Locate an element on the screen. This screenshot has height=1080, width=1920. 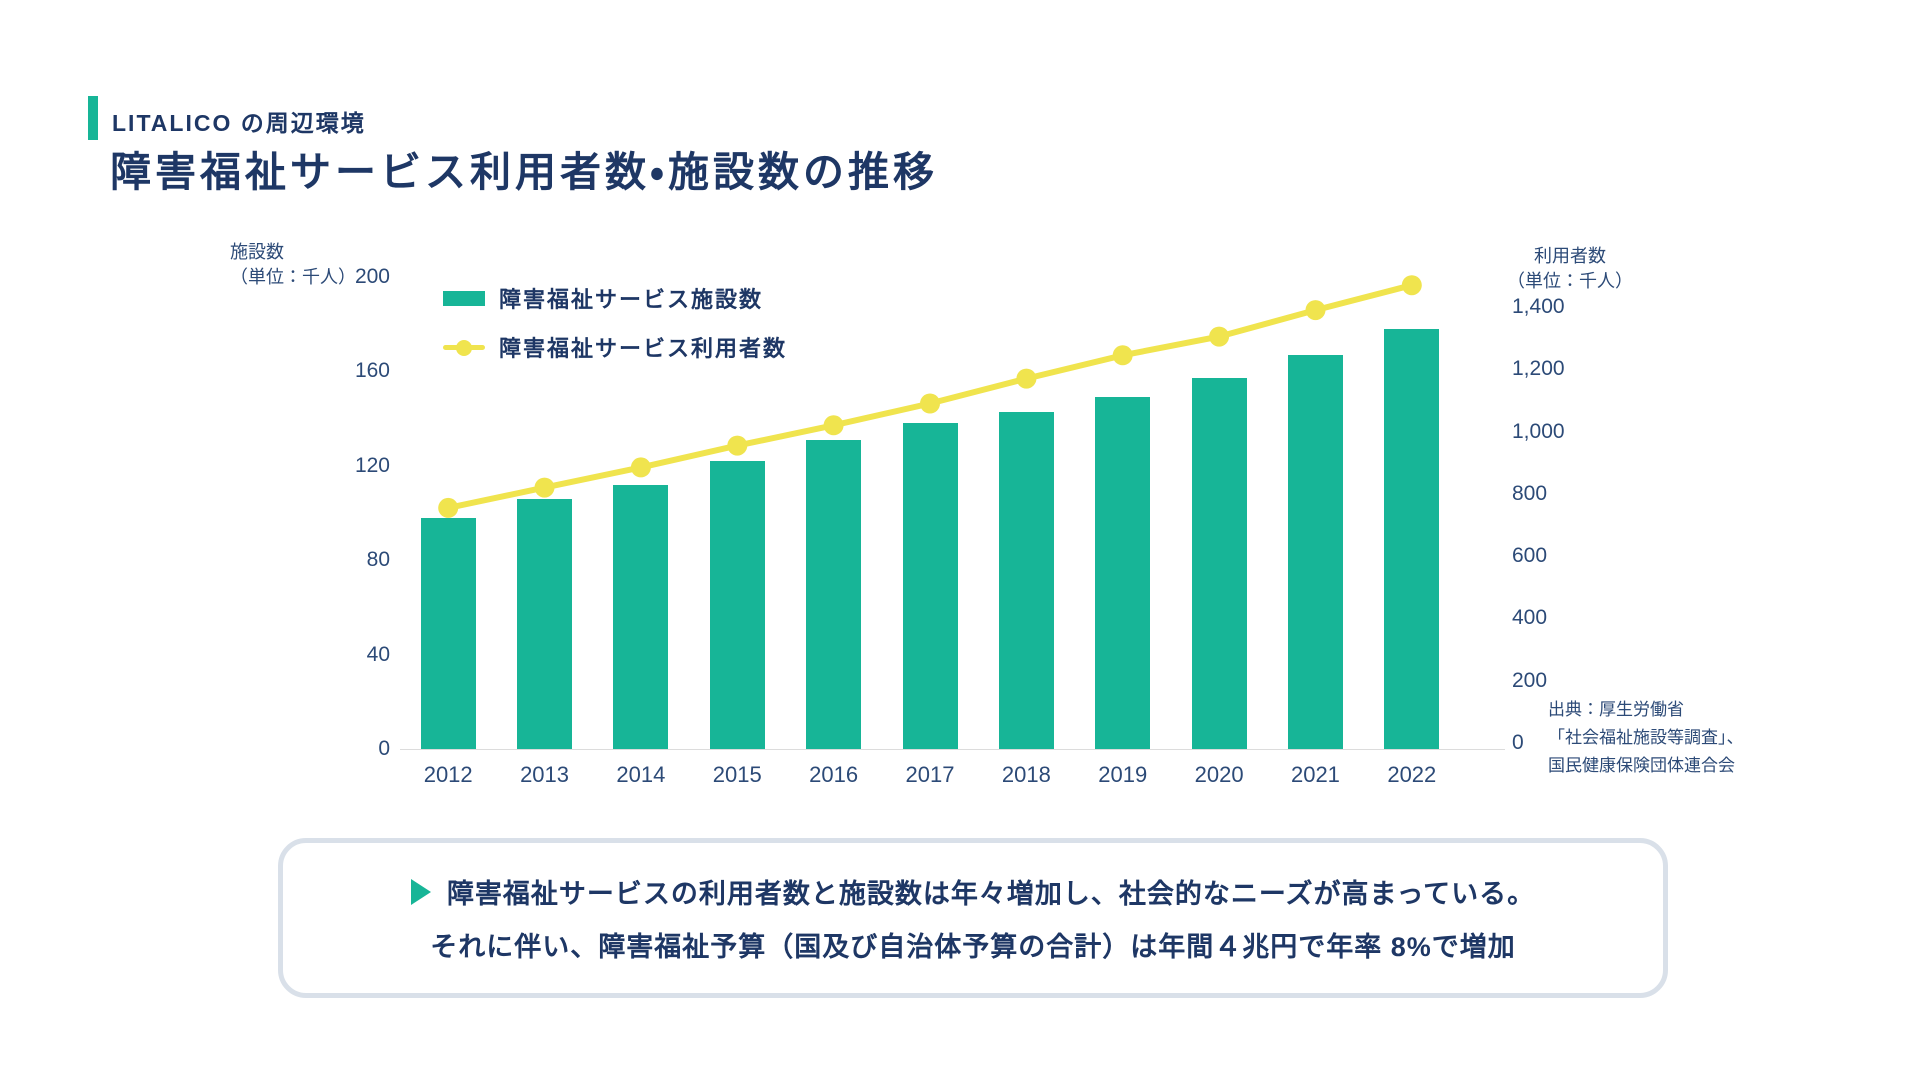
right-tick-800: 800 is located at coordinates (1530, 493).